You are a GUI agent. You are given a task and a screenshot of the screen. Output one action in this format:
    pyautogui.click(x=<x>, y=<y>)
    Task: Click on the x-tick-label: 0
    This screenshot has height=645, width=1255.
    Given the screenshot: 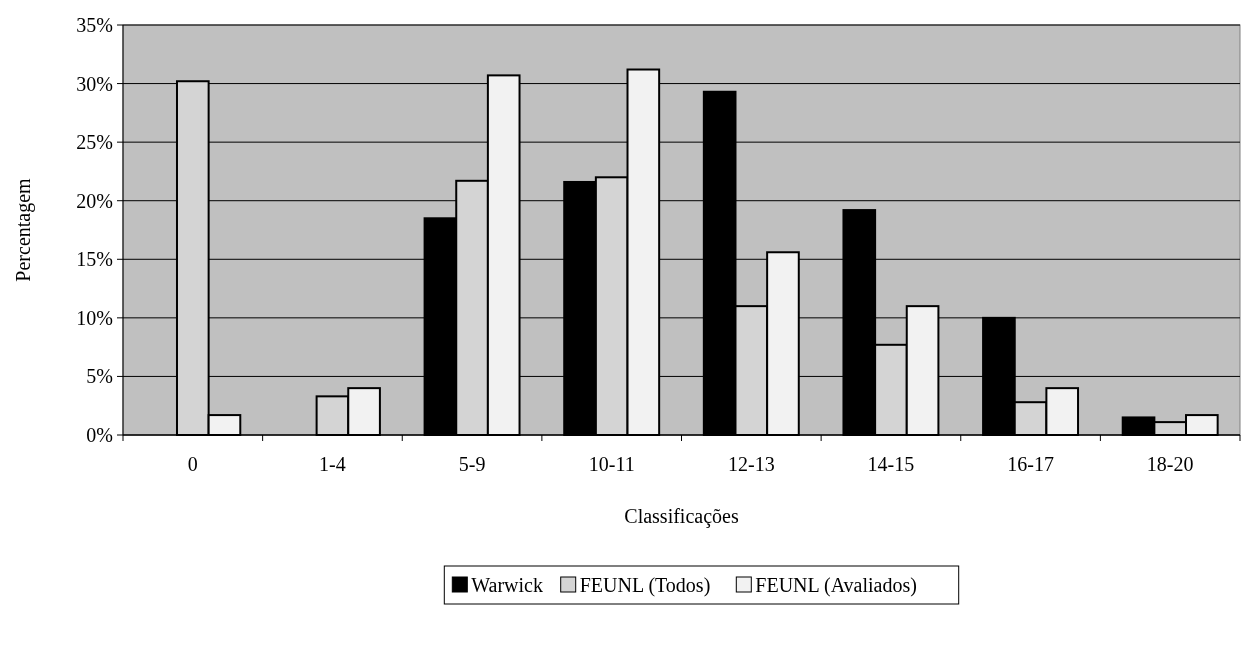 What is the action you would take?
    pyautogui.click(x=192, y=464)
    